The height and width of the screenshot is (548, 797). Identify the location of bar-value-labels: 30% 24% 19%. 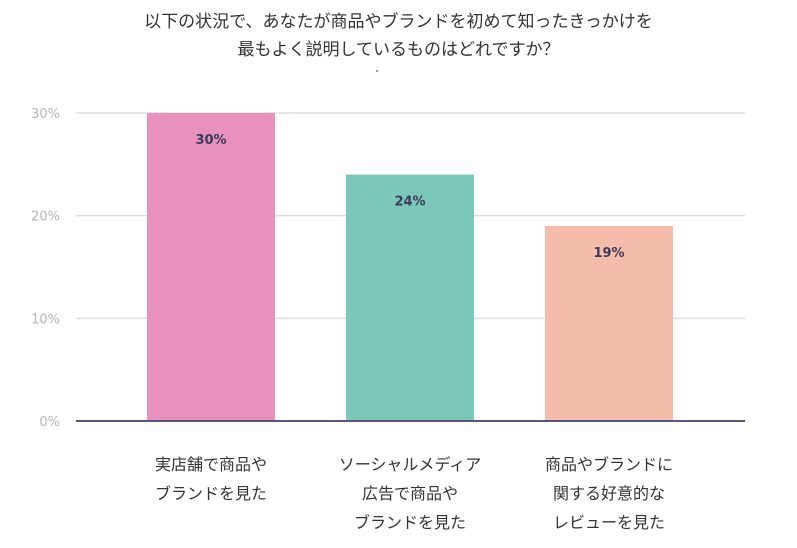
(409, 197).